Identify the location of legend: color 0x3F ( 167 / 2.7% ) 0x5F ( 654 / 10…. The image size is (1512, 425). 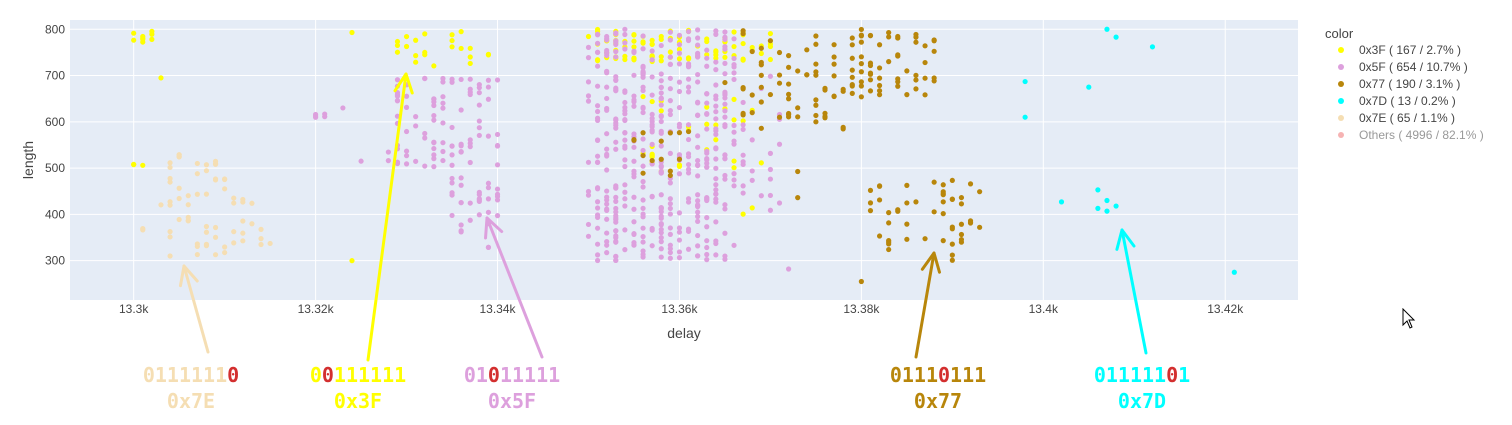
(1404, 84).